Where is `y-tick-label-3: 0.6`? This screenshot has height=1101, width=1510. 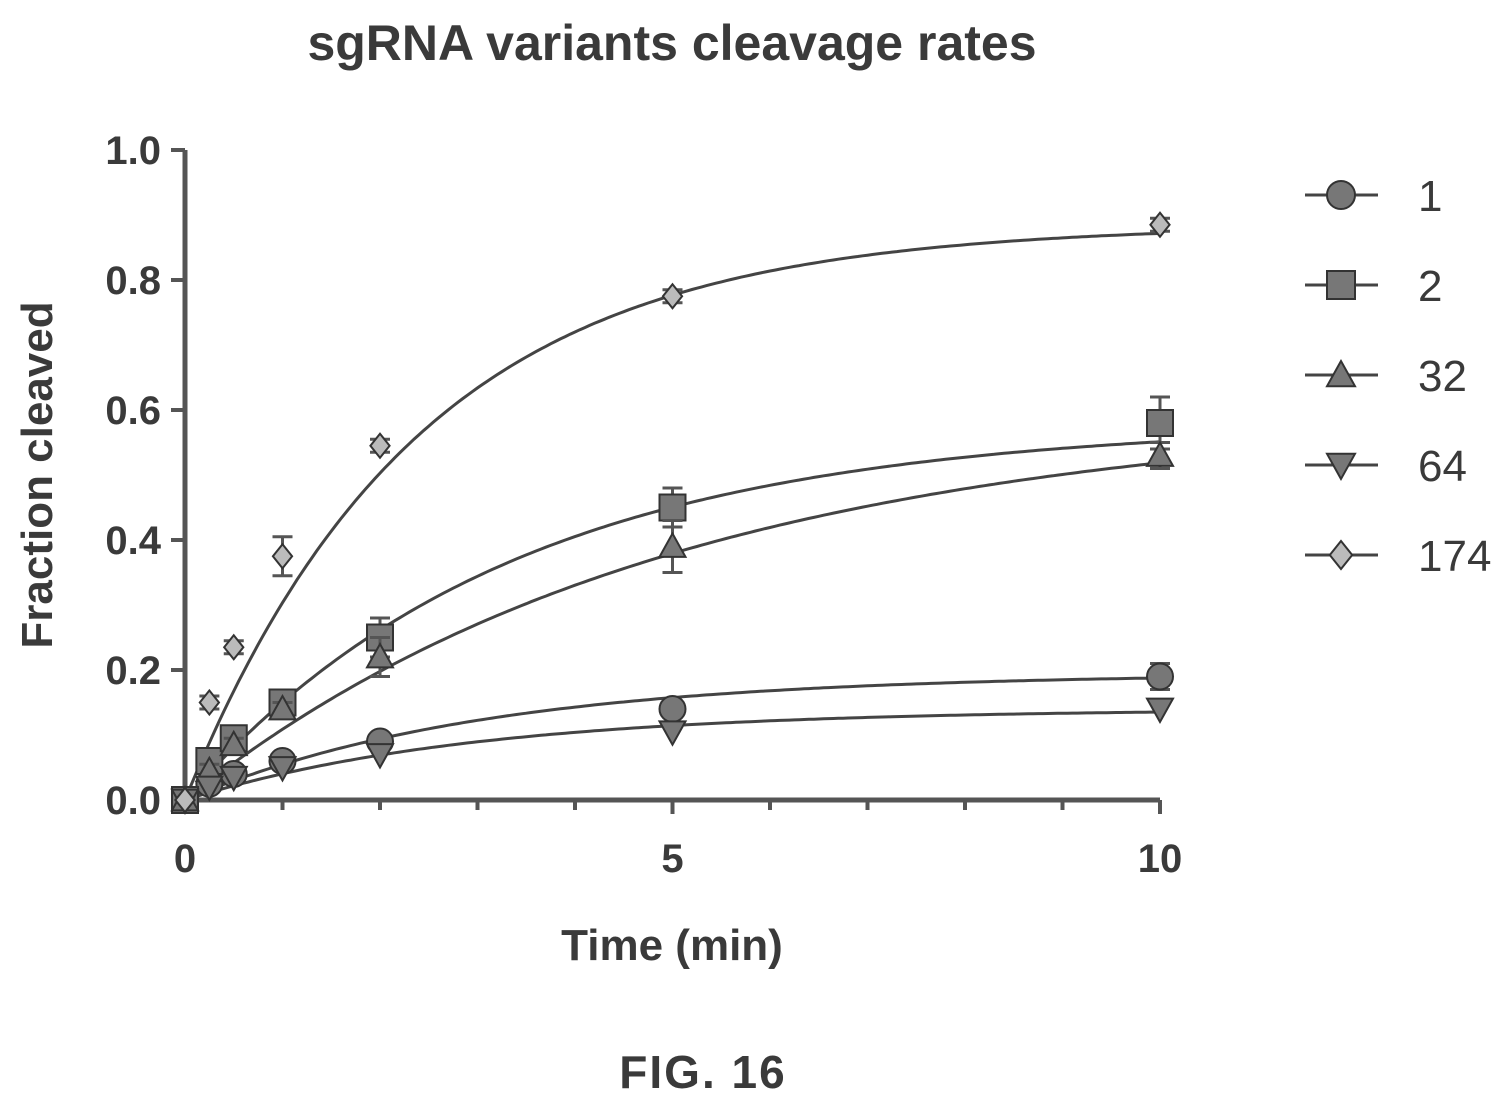 y-tick-label-3: 0.6 is located at coordinates (133, 411).